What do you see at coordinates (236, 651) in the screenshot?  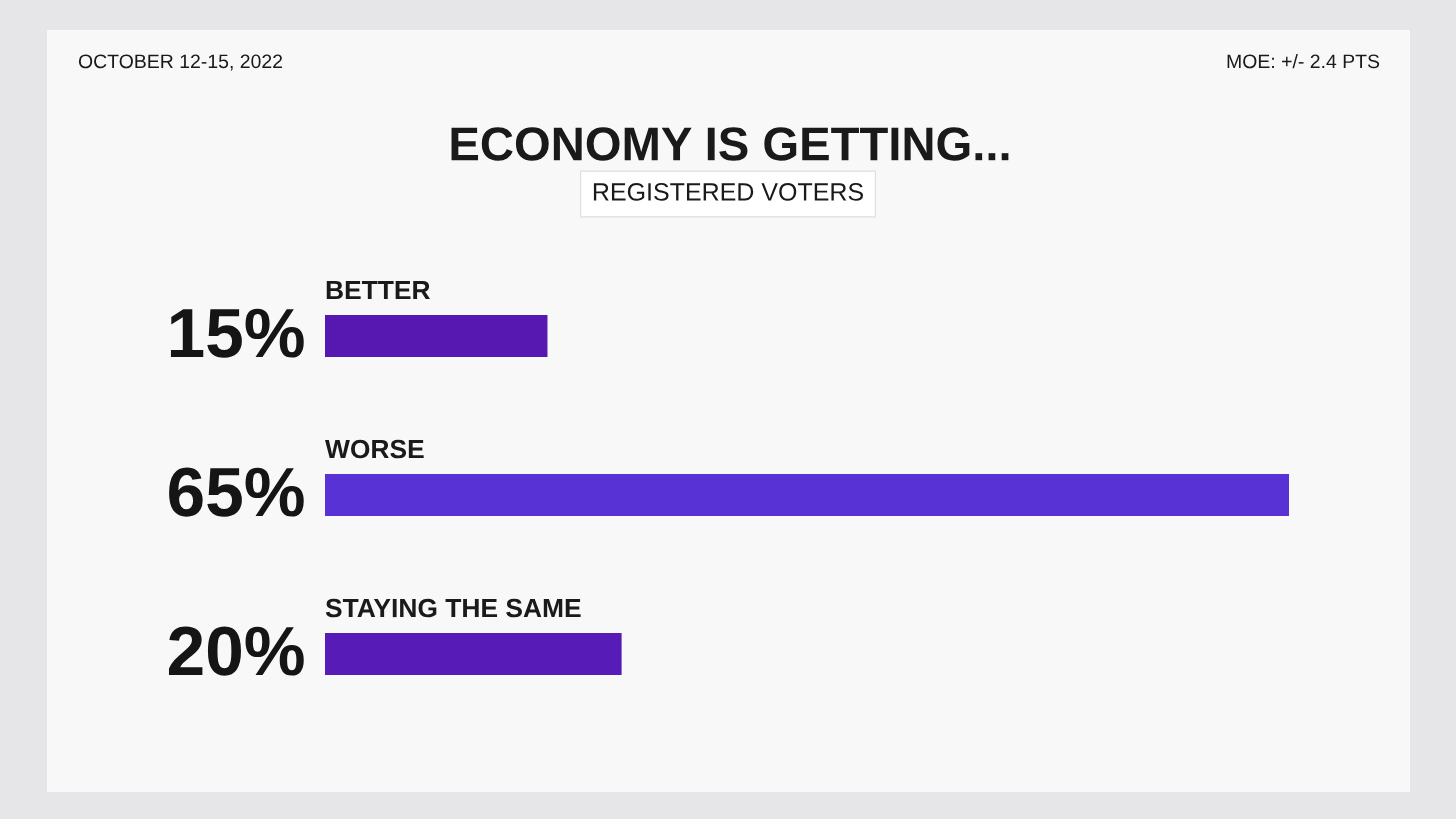 I see `data-label: 20%` at bounding box center [236, 651].